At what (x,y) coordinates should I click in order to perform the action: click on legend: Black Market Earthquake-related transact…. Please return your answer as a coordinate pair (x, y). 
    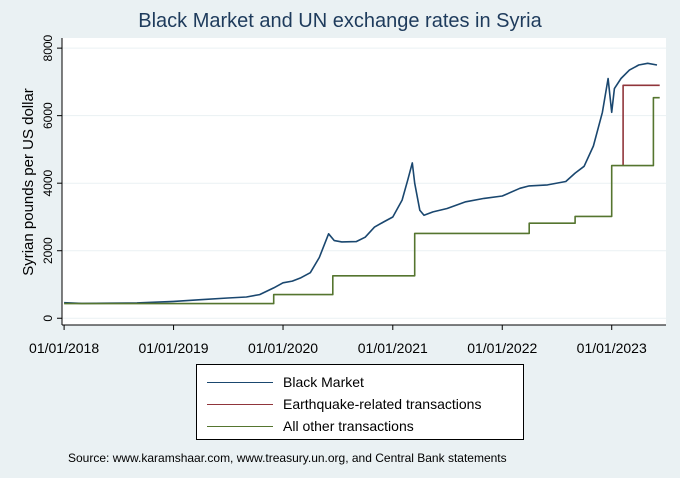
    Looking at the image, I should click on (360, 402).